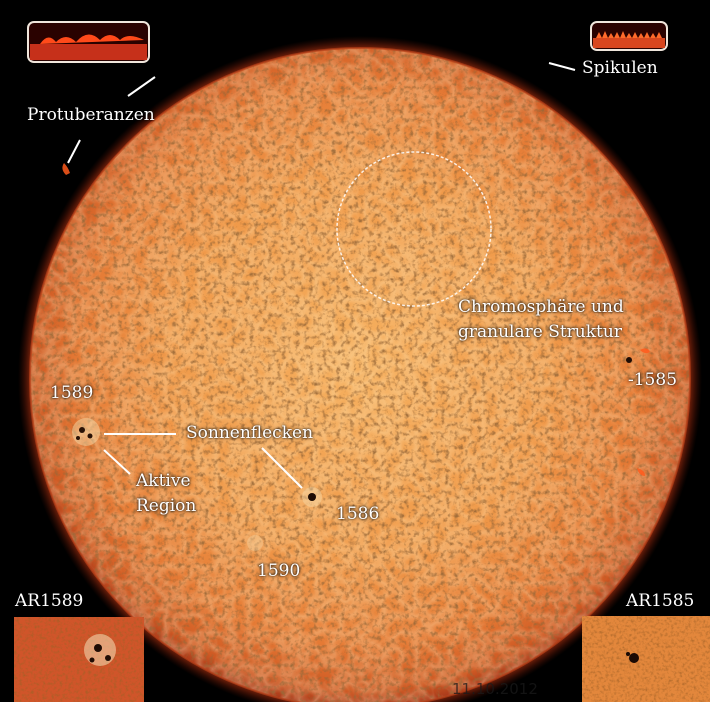 This screenshot has height=702, width=710. Describe the element at coordinates (72, 393) in the screenshot. I see `label-ar-1589: 1589` at that location.